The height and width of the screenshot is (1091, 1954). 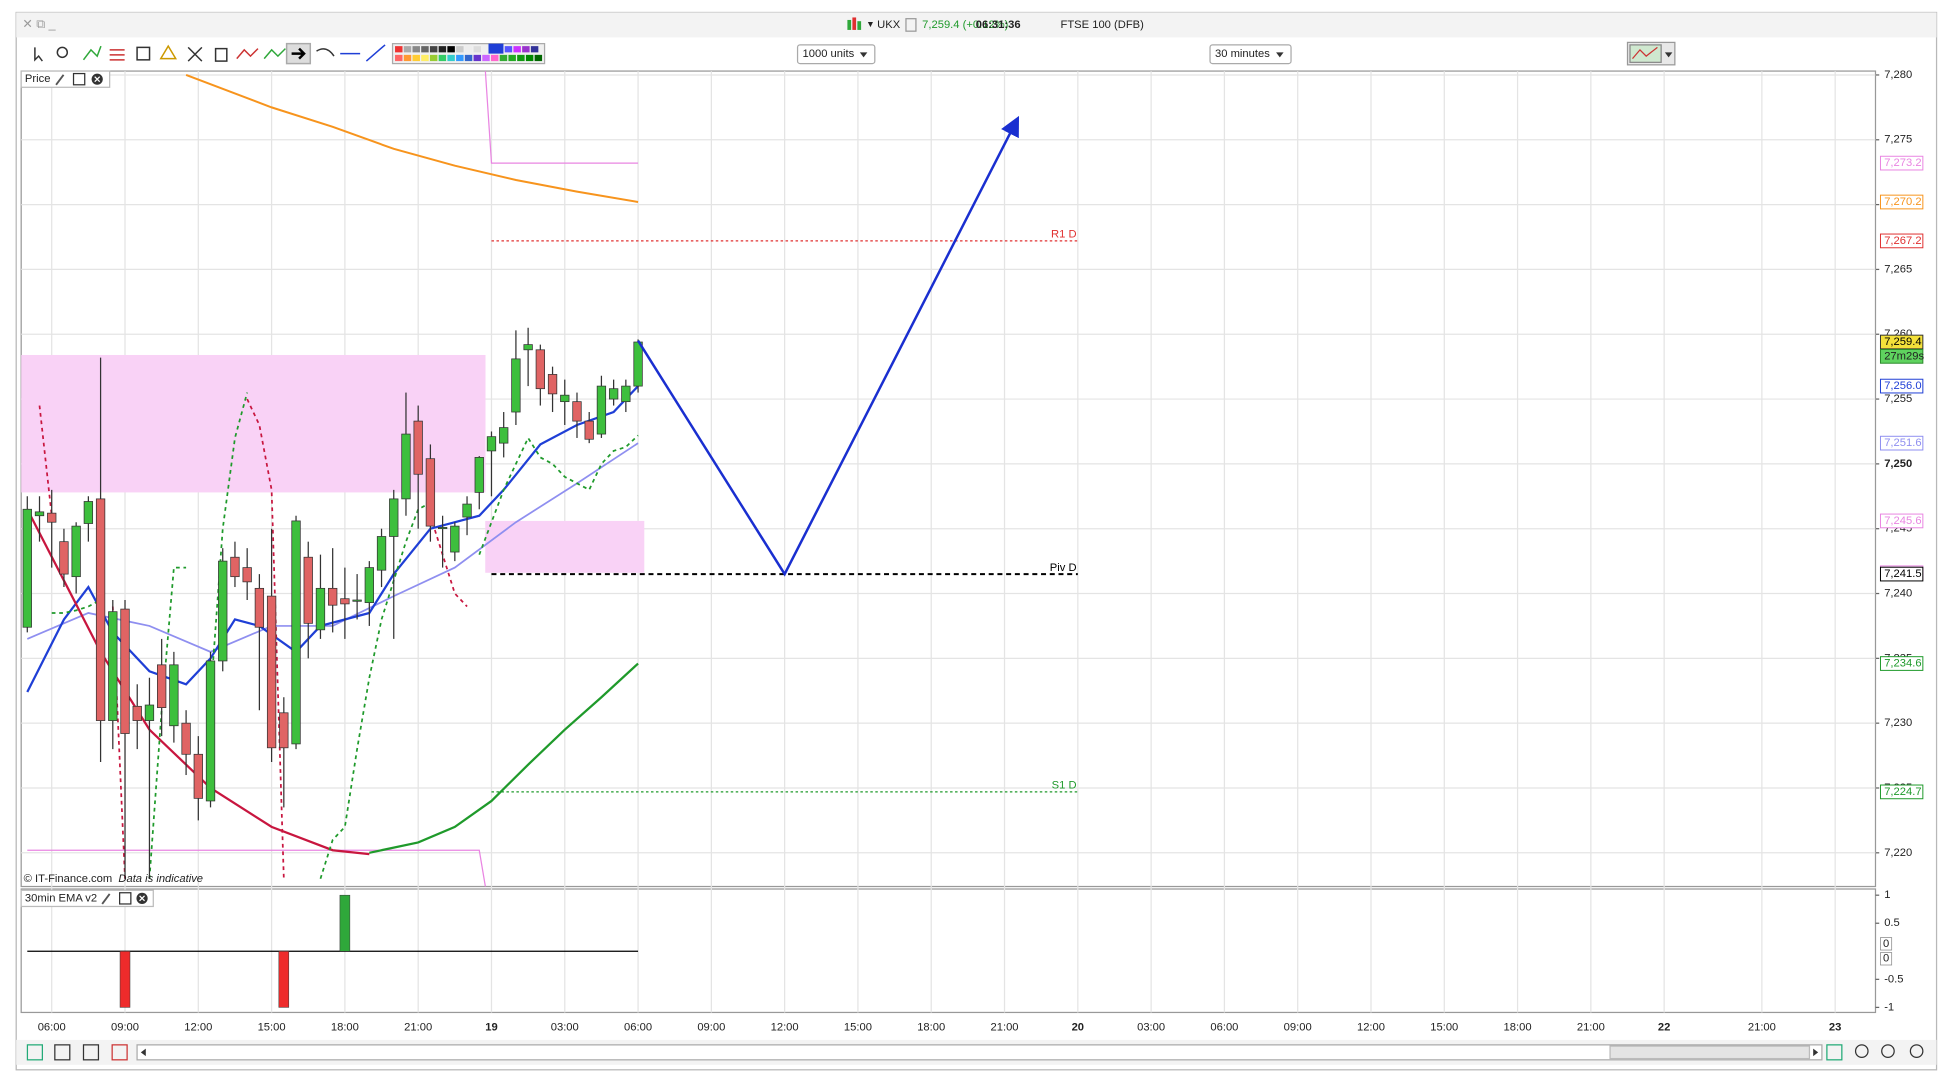 I want to click on print-button, so click(x=91, y=1052).